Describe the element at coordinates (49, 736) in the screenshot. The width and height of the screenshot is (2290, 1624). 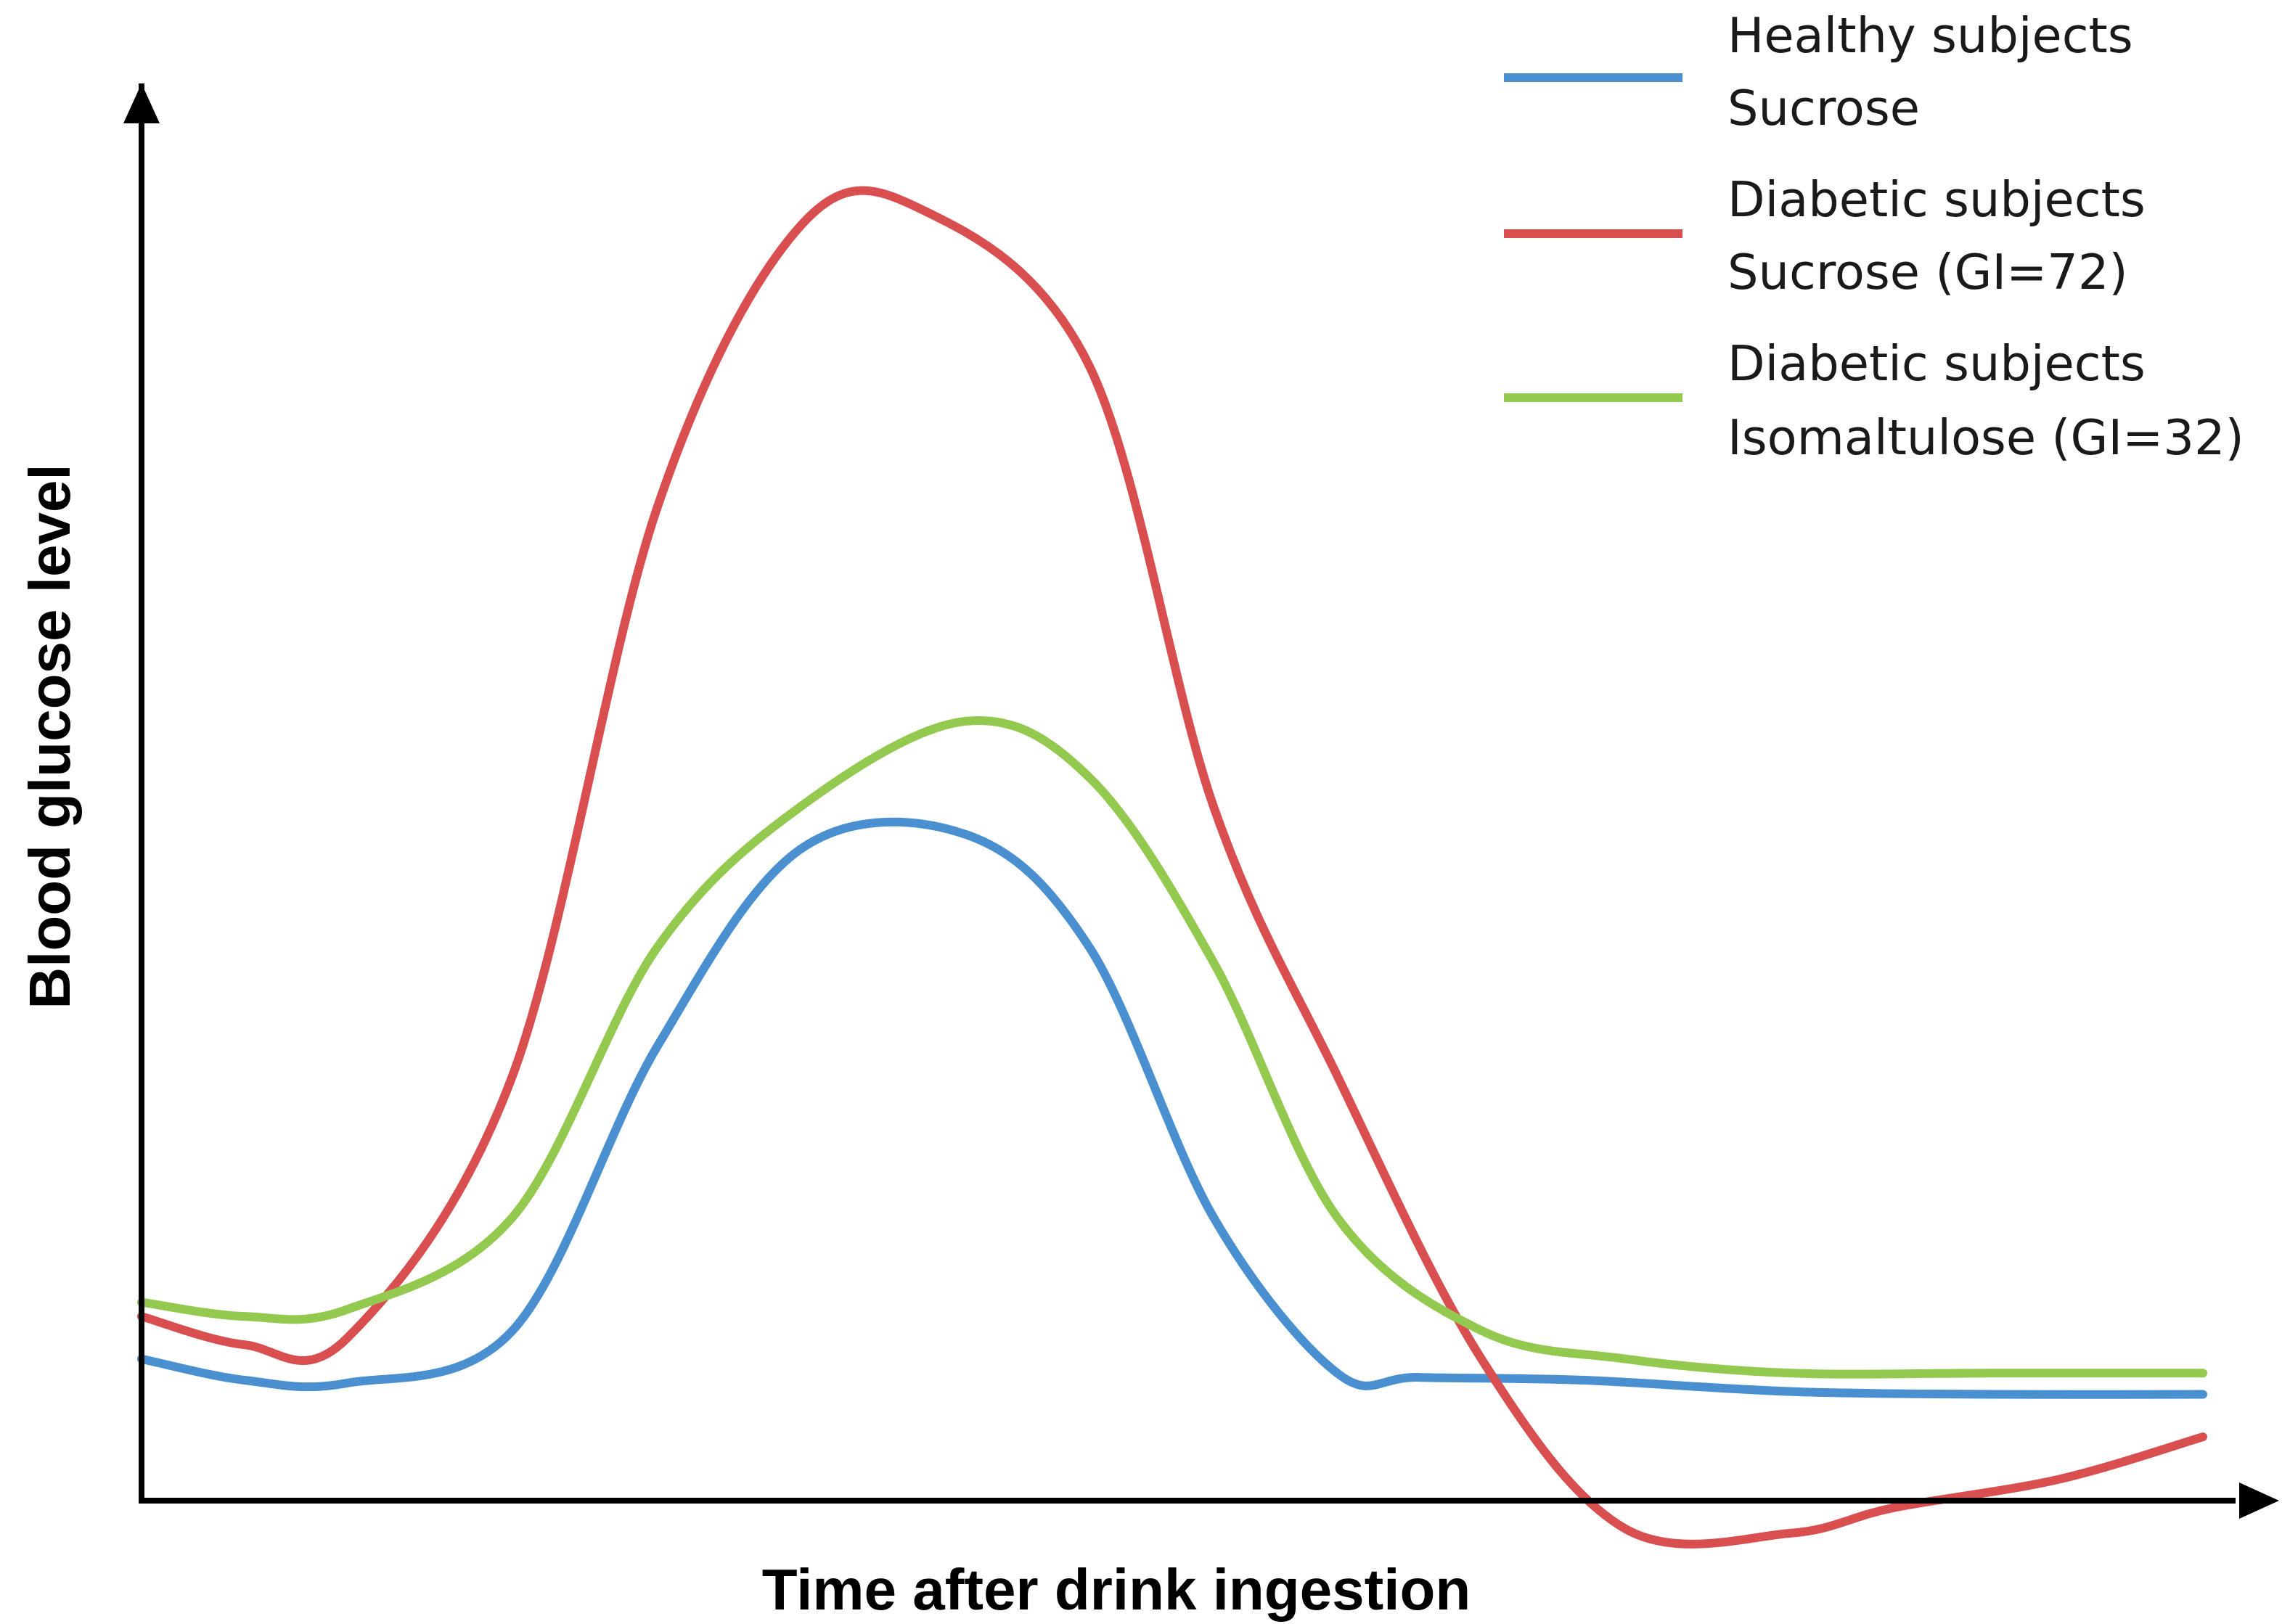
I see `y-axis-title: Blood glucose level` at that location.